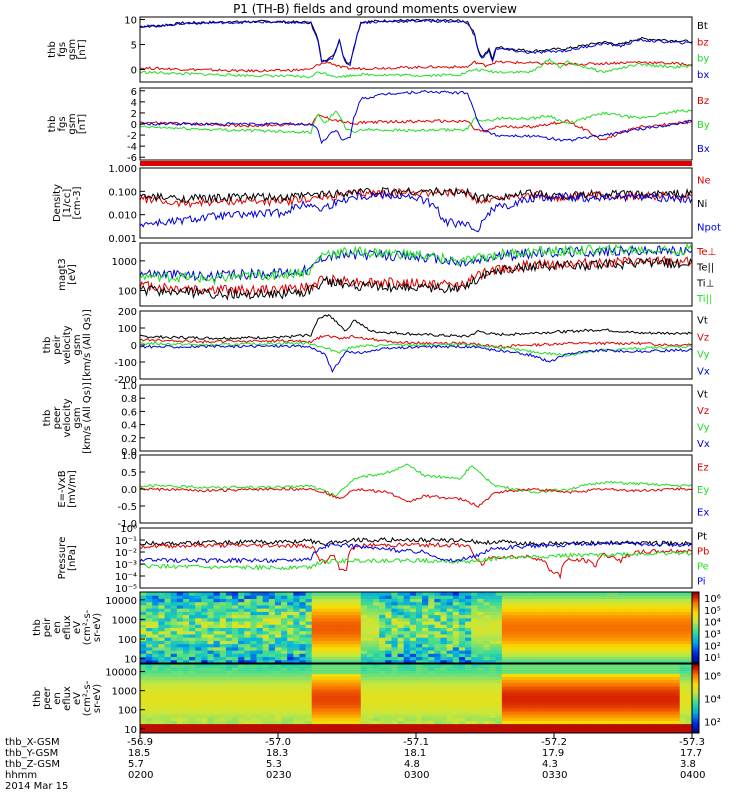  I want to click on legend-entry: bz, so click(703, 42).